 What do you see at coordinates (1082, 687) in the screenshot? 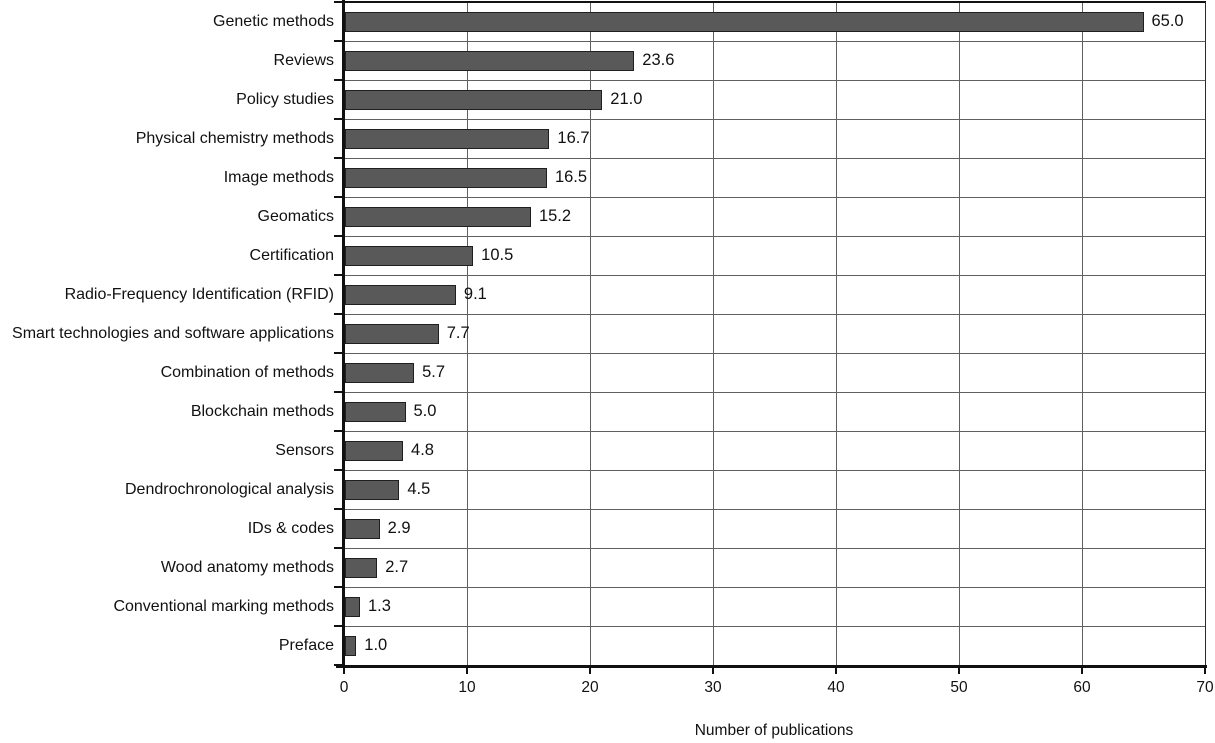
I see `x-axis-tick-label: 60` at bounding box center [1082, 687].